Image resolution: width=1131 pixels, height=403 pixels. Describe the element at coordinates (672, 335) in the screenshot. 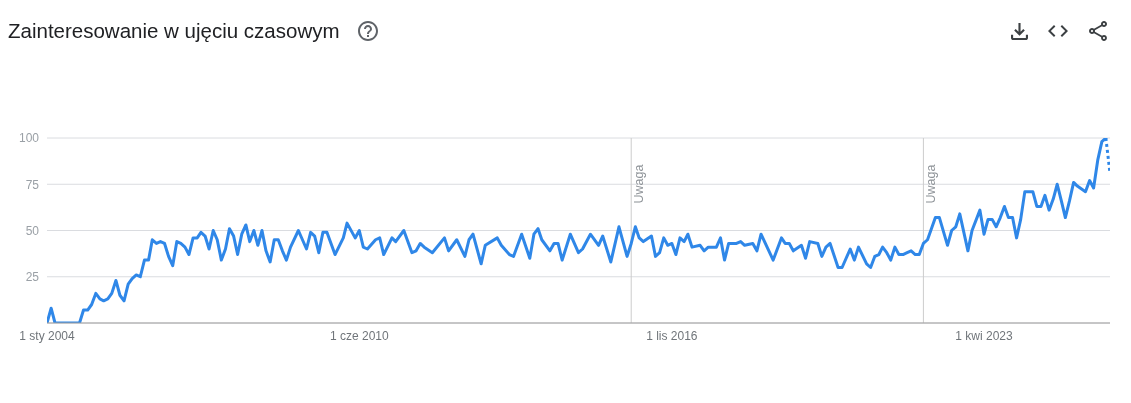

I see `x-tick-label: 1 lis 2016` at that location.